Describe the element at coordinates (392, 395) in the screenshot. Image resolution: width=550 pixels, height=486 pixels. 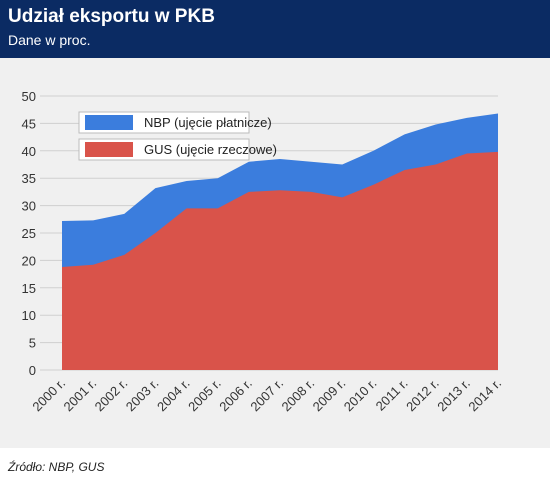
I see `x-tick-label: 2011 r.` at that location.